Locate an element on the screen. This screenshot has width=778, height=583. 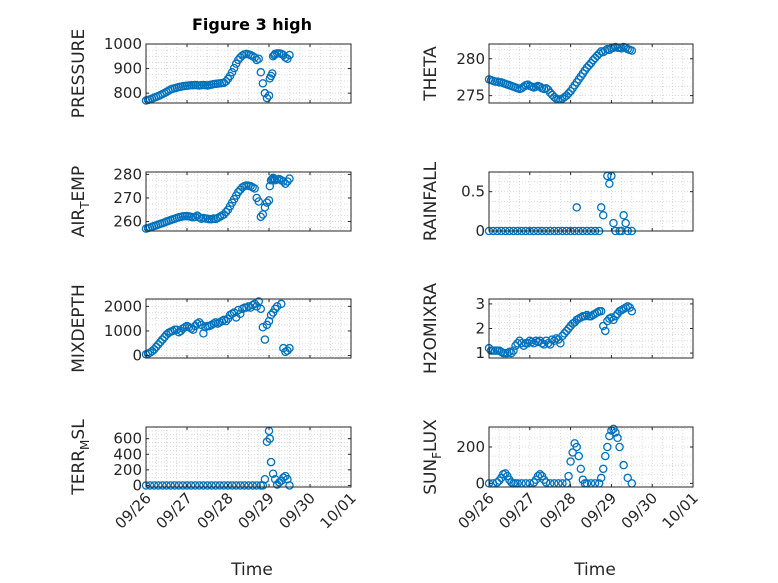
x-tick-label: 10/01 is located at coordinates (680, 510).